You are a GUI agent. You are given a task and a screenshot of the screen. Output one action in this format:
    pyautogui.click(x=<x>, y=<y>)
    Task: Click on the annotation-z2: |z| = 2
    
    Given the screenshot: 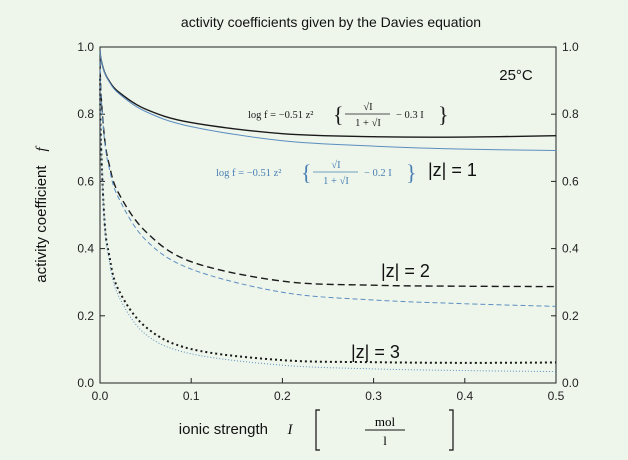 What is the action you would take?
    pyautogui.click(x=405, y=271)
    